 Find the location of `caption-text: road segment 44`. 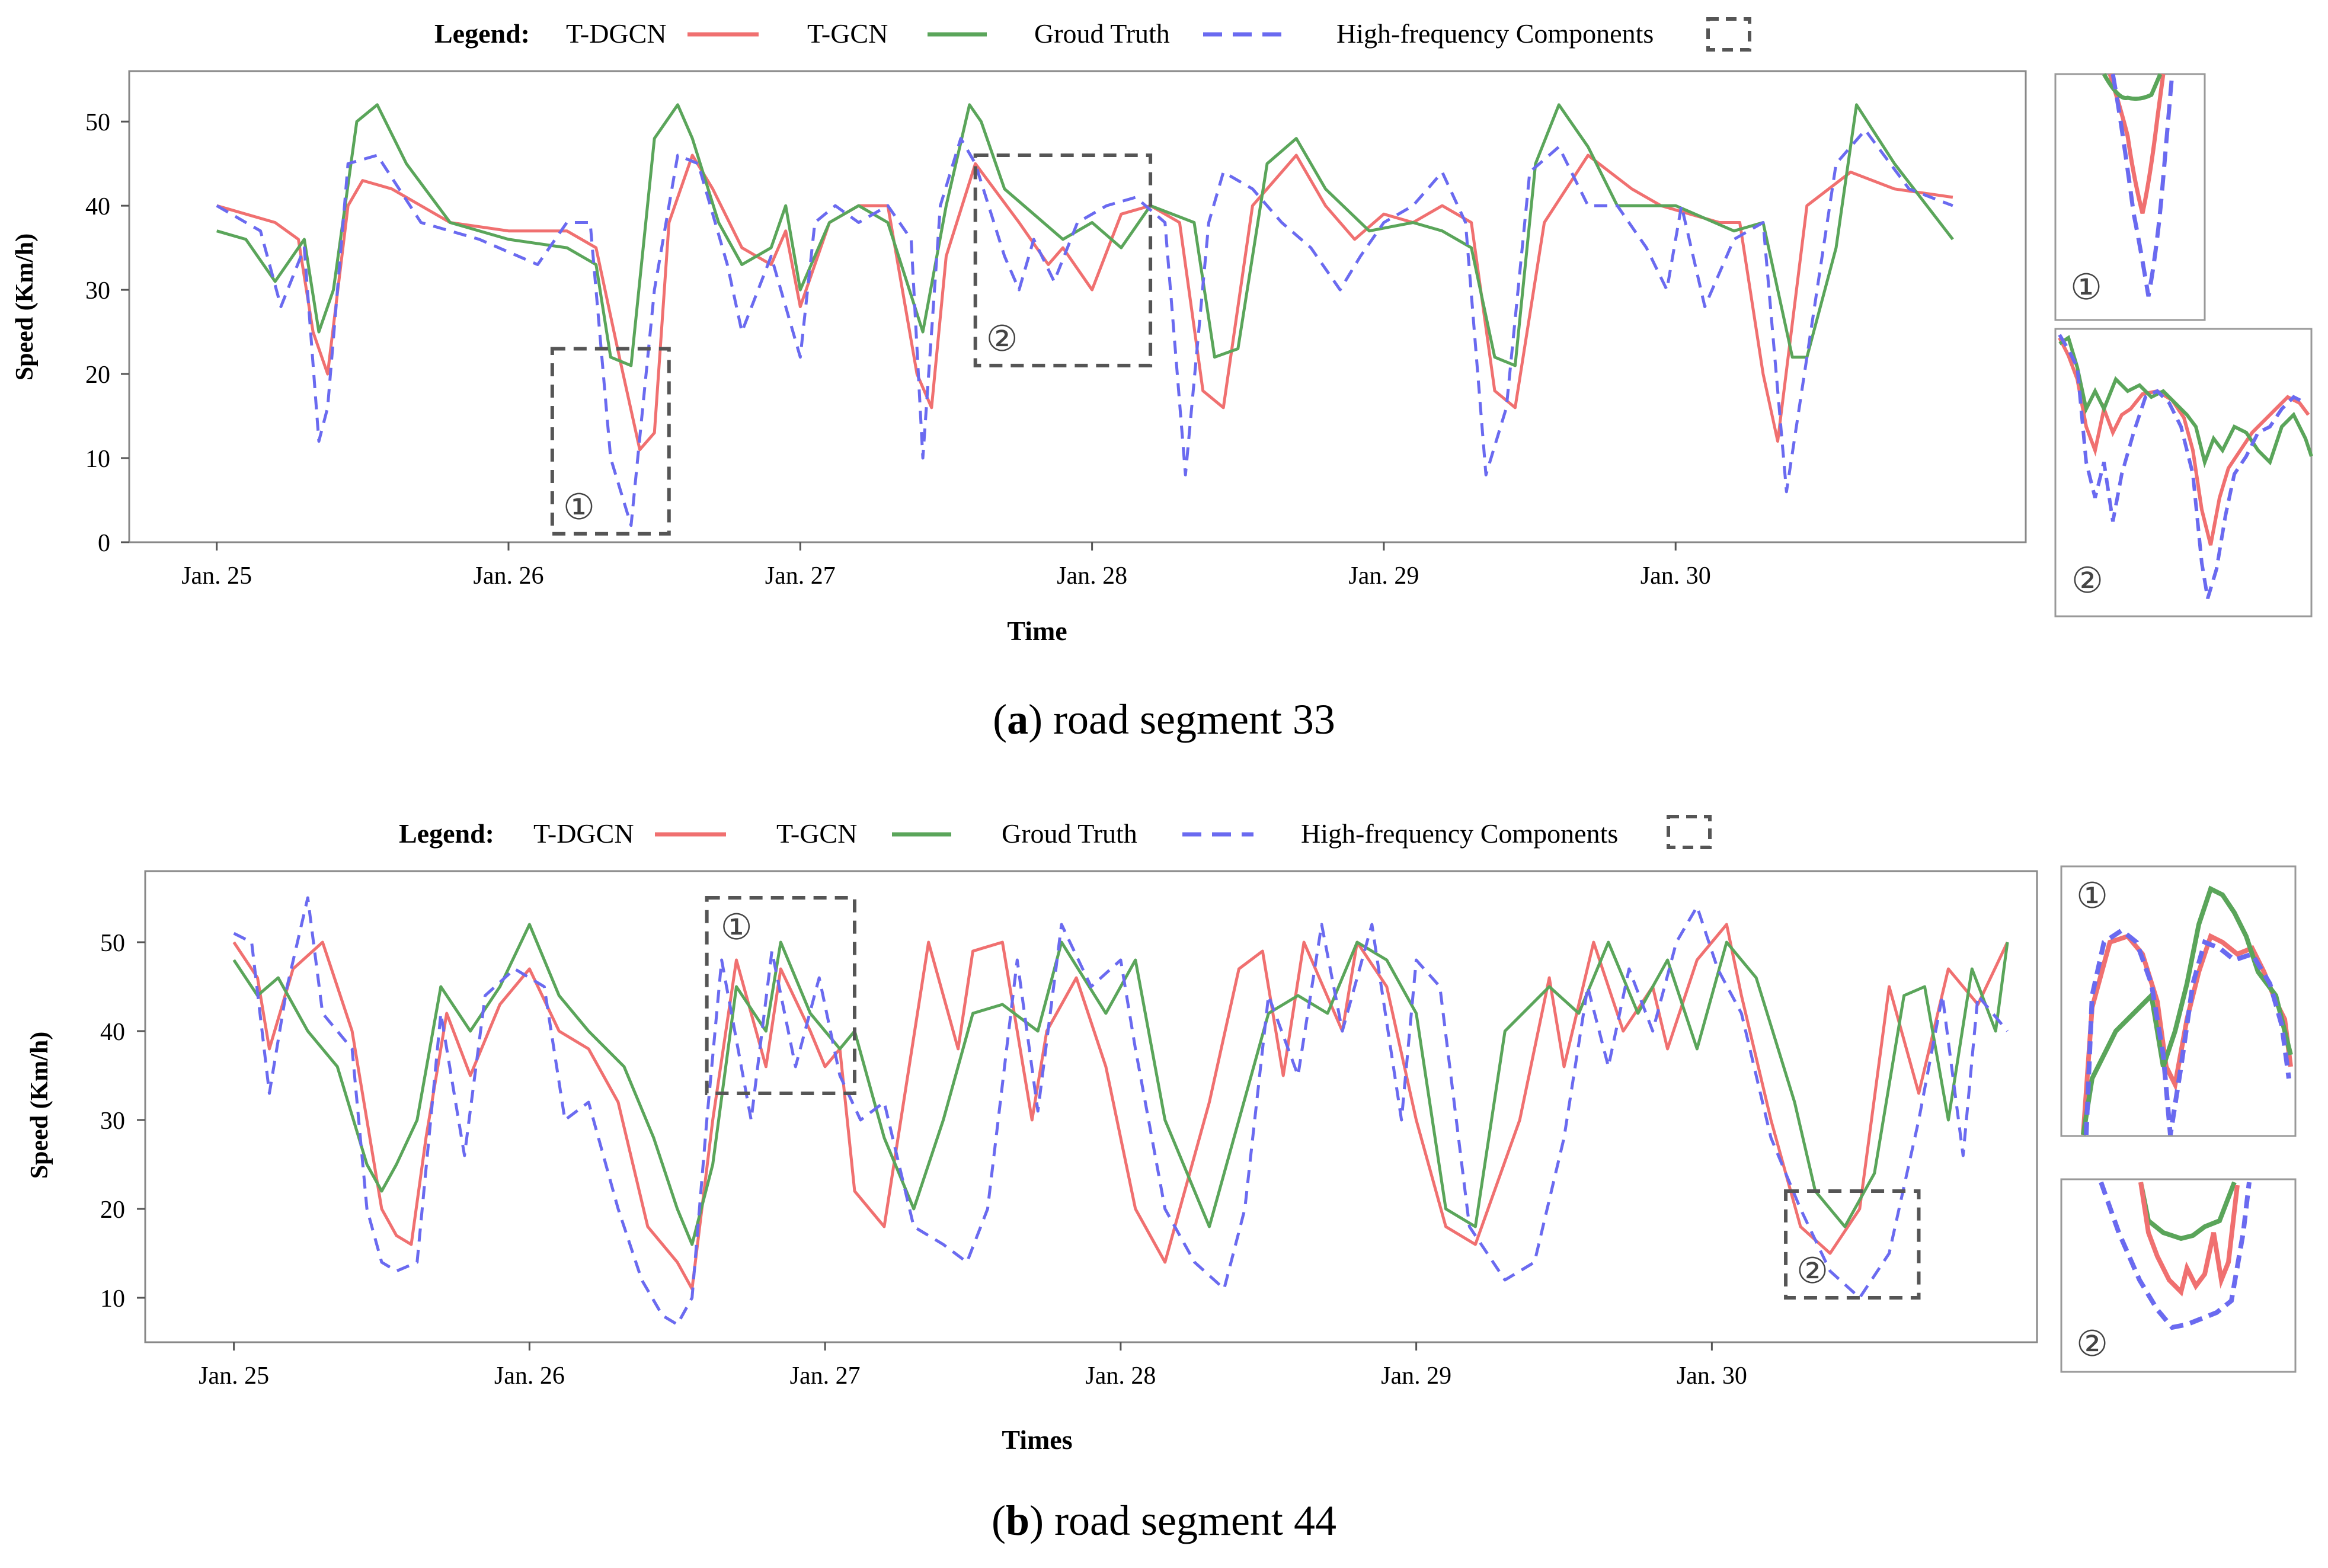

caption-text: road segment 44 is located at coordinates (1195, 1520).